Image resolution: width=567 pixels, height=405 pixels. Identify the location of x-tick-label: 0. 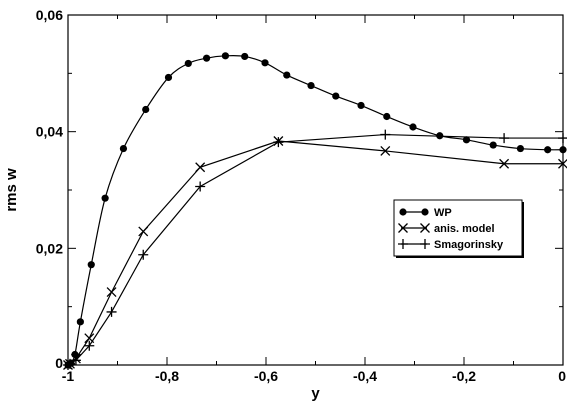
(562, 376).